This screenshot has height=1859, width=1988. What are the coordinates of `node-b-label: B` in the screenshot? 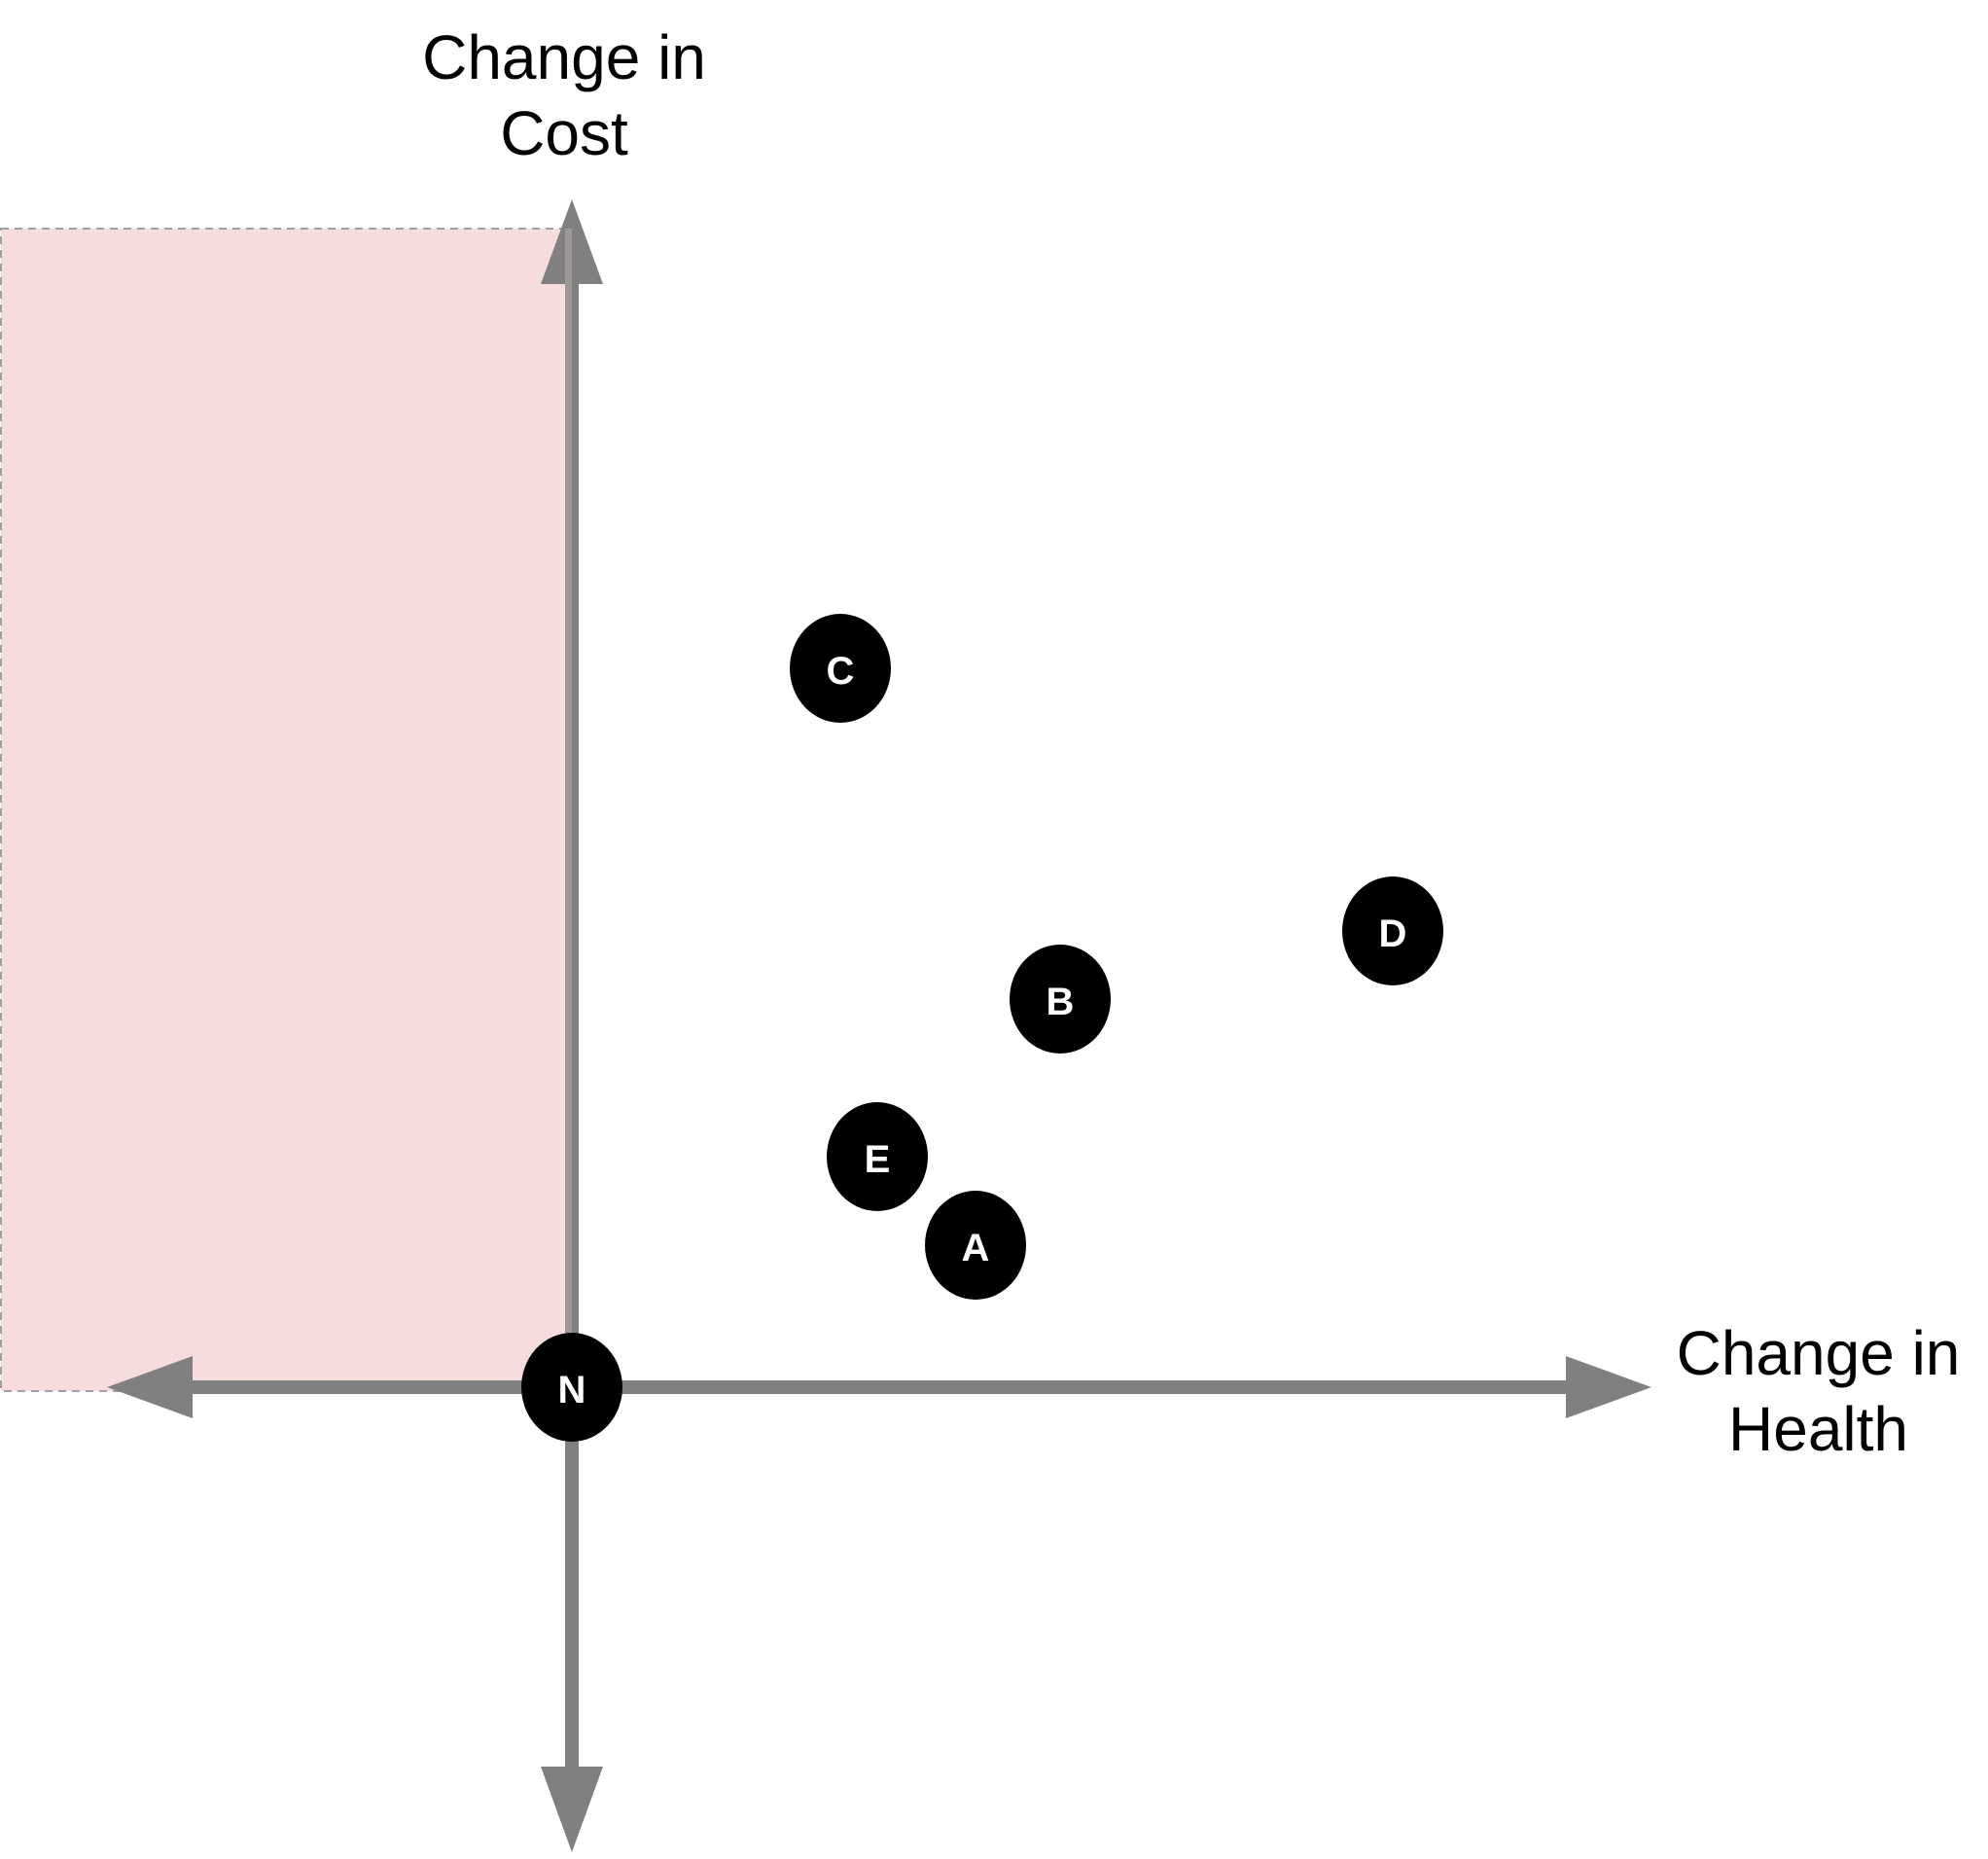 It's located at (1061, 1002).